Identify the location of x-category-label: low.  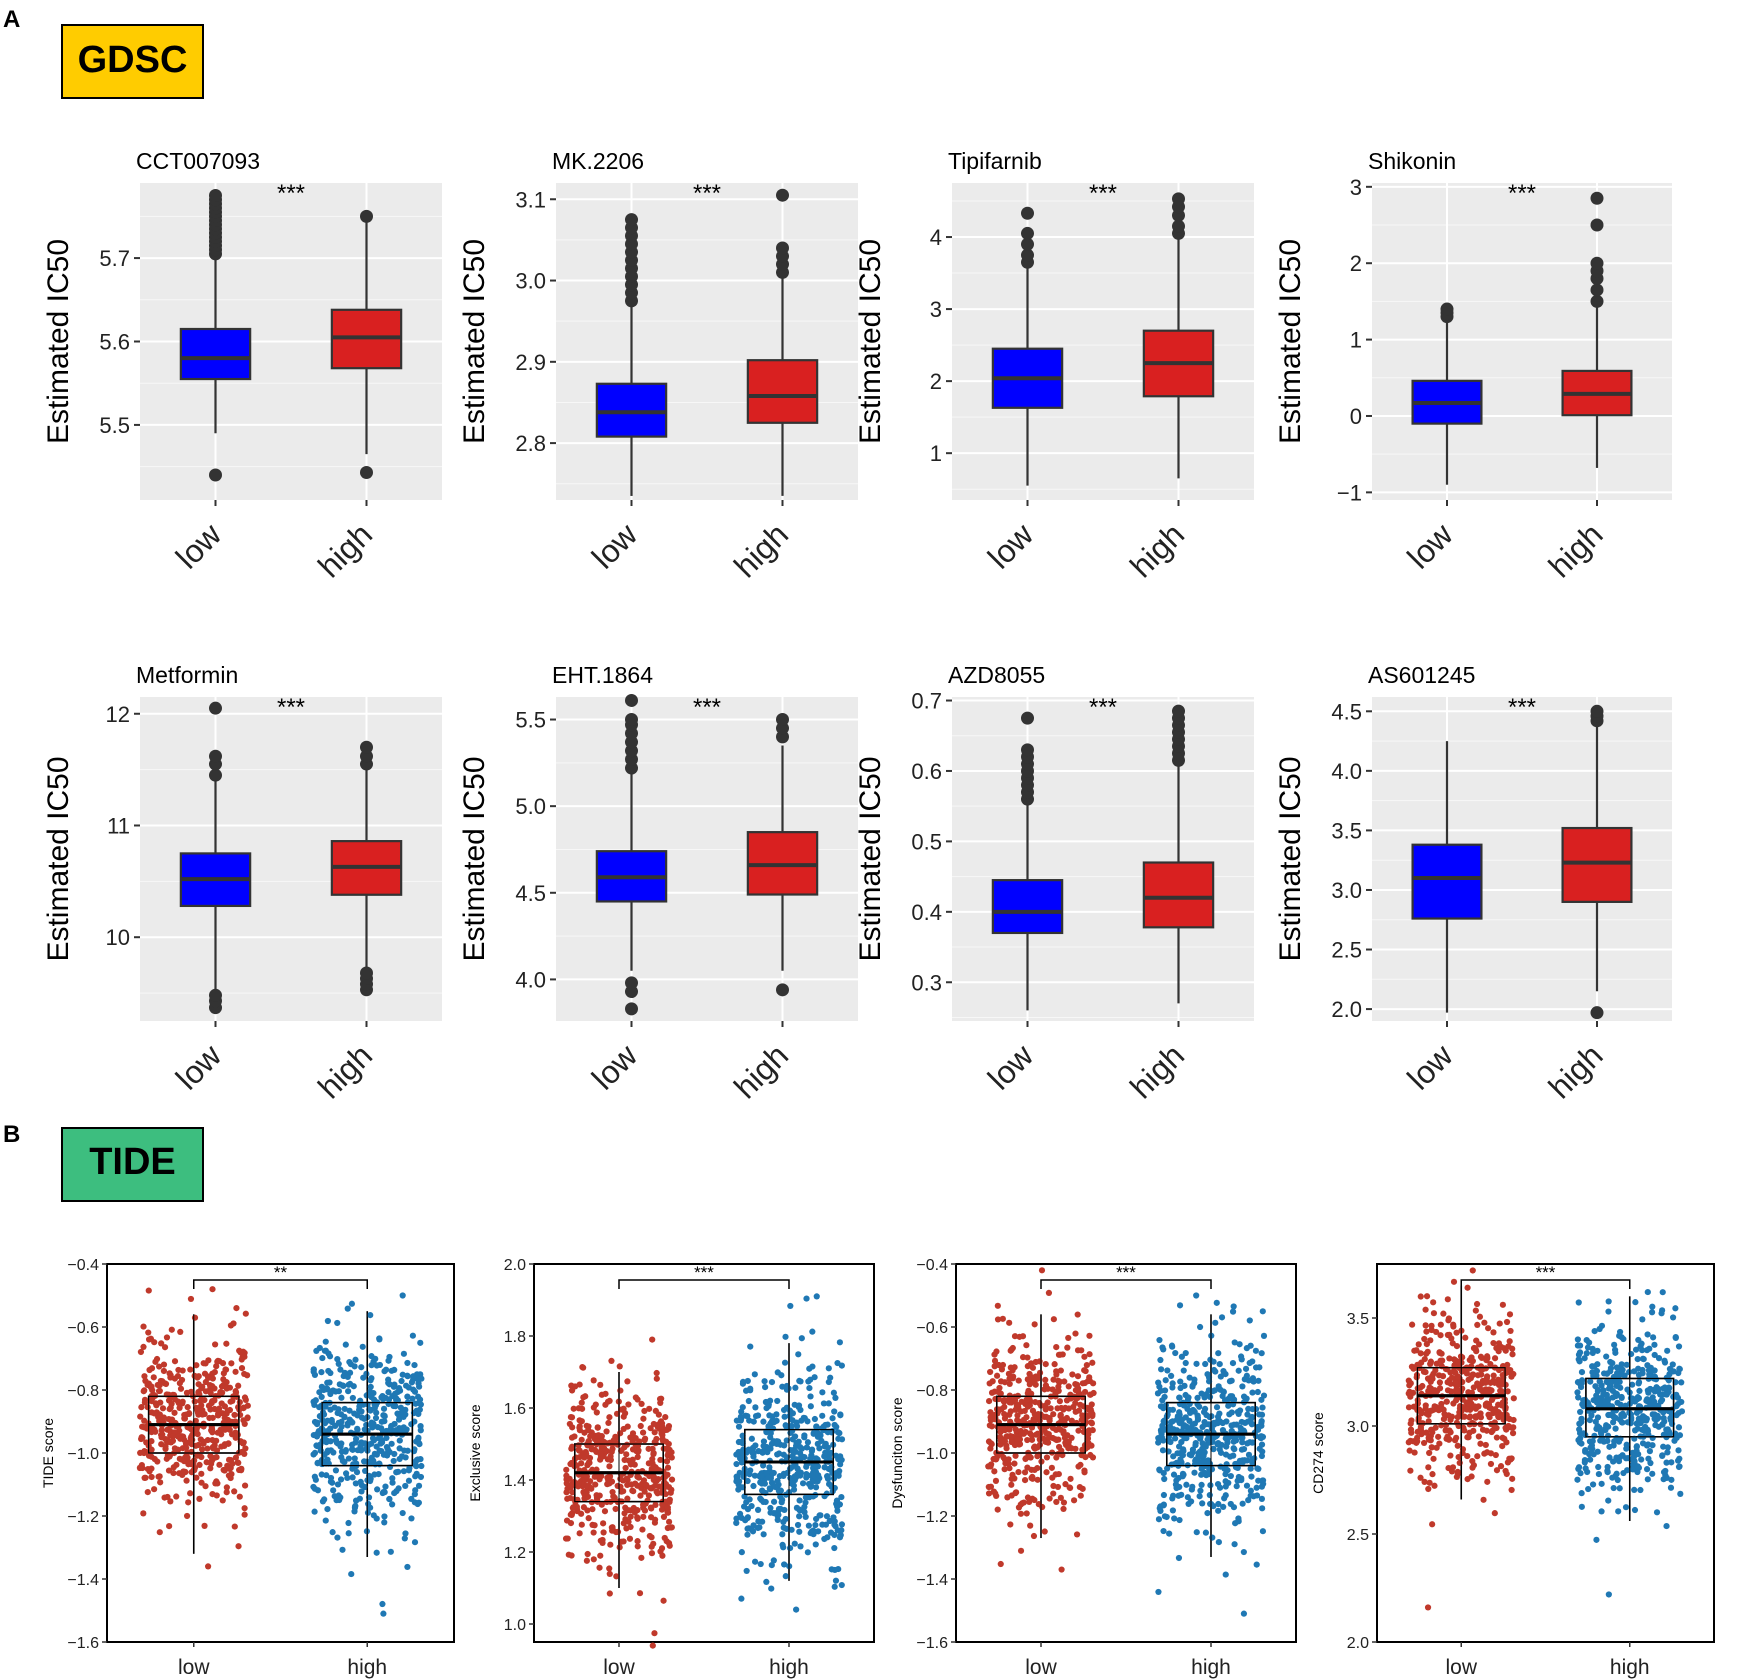
(619, 1667).